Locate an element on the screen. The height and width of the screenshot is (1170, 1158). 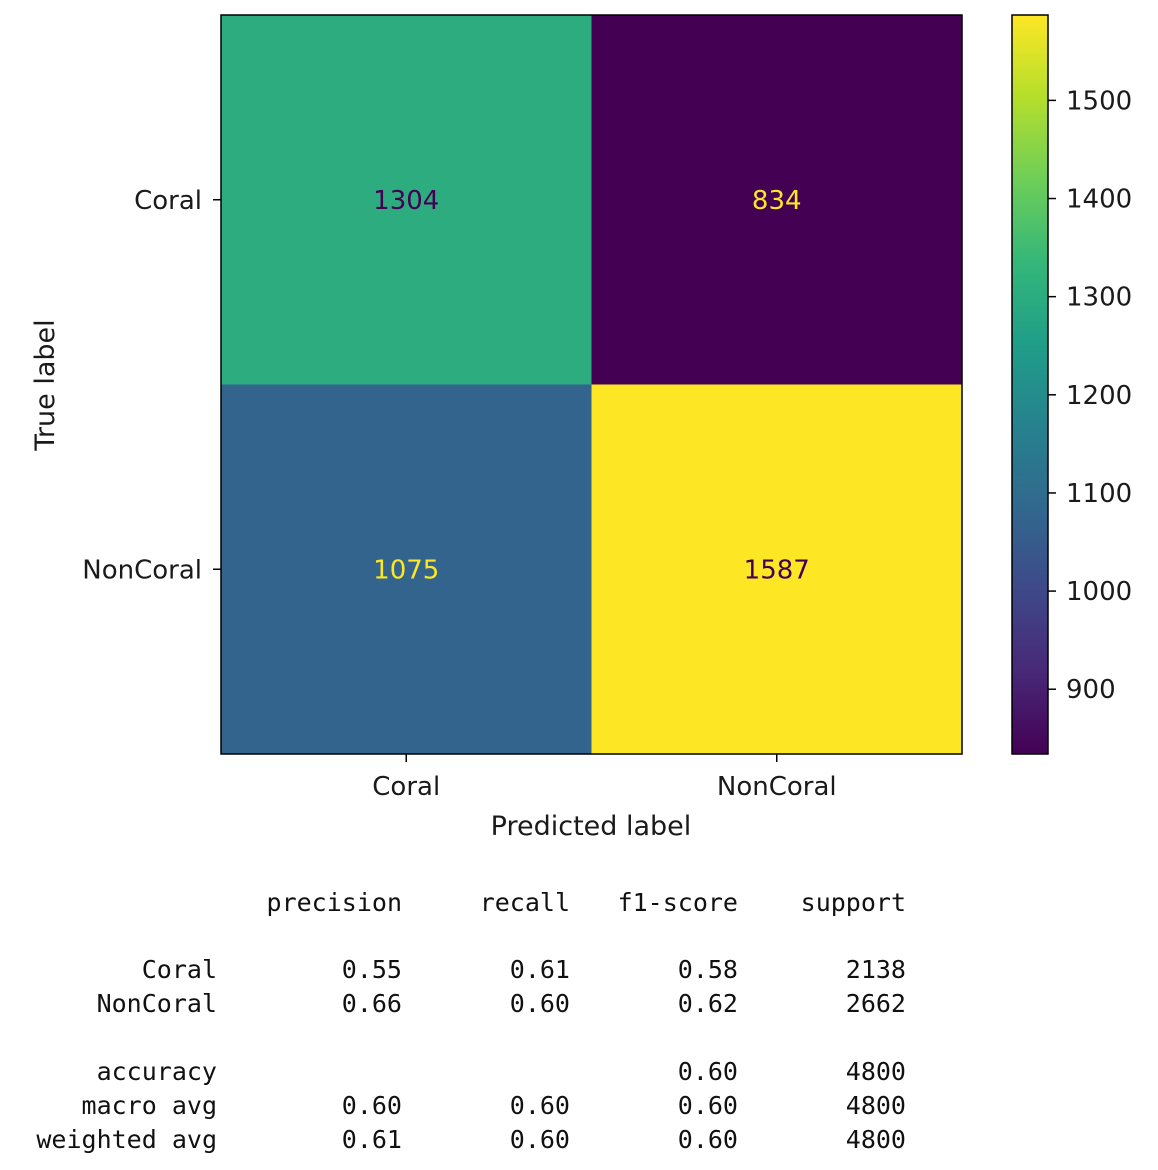
row-recall is located at coordinates (495, 1072).